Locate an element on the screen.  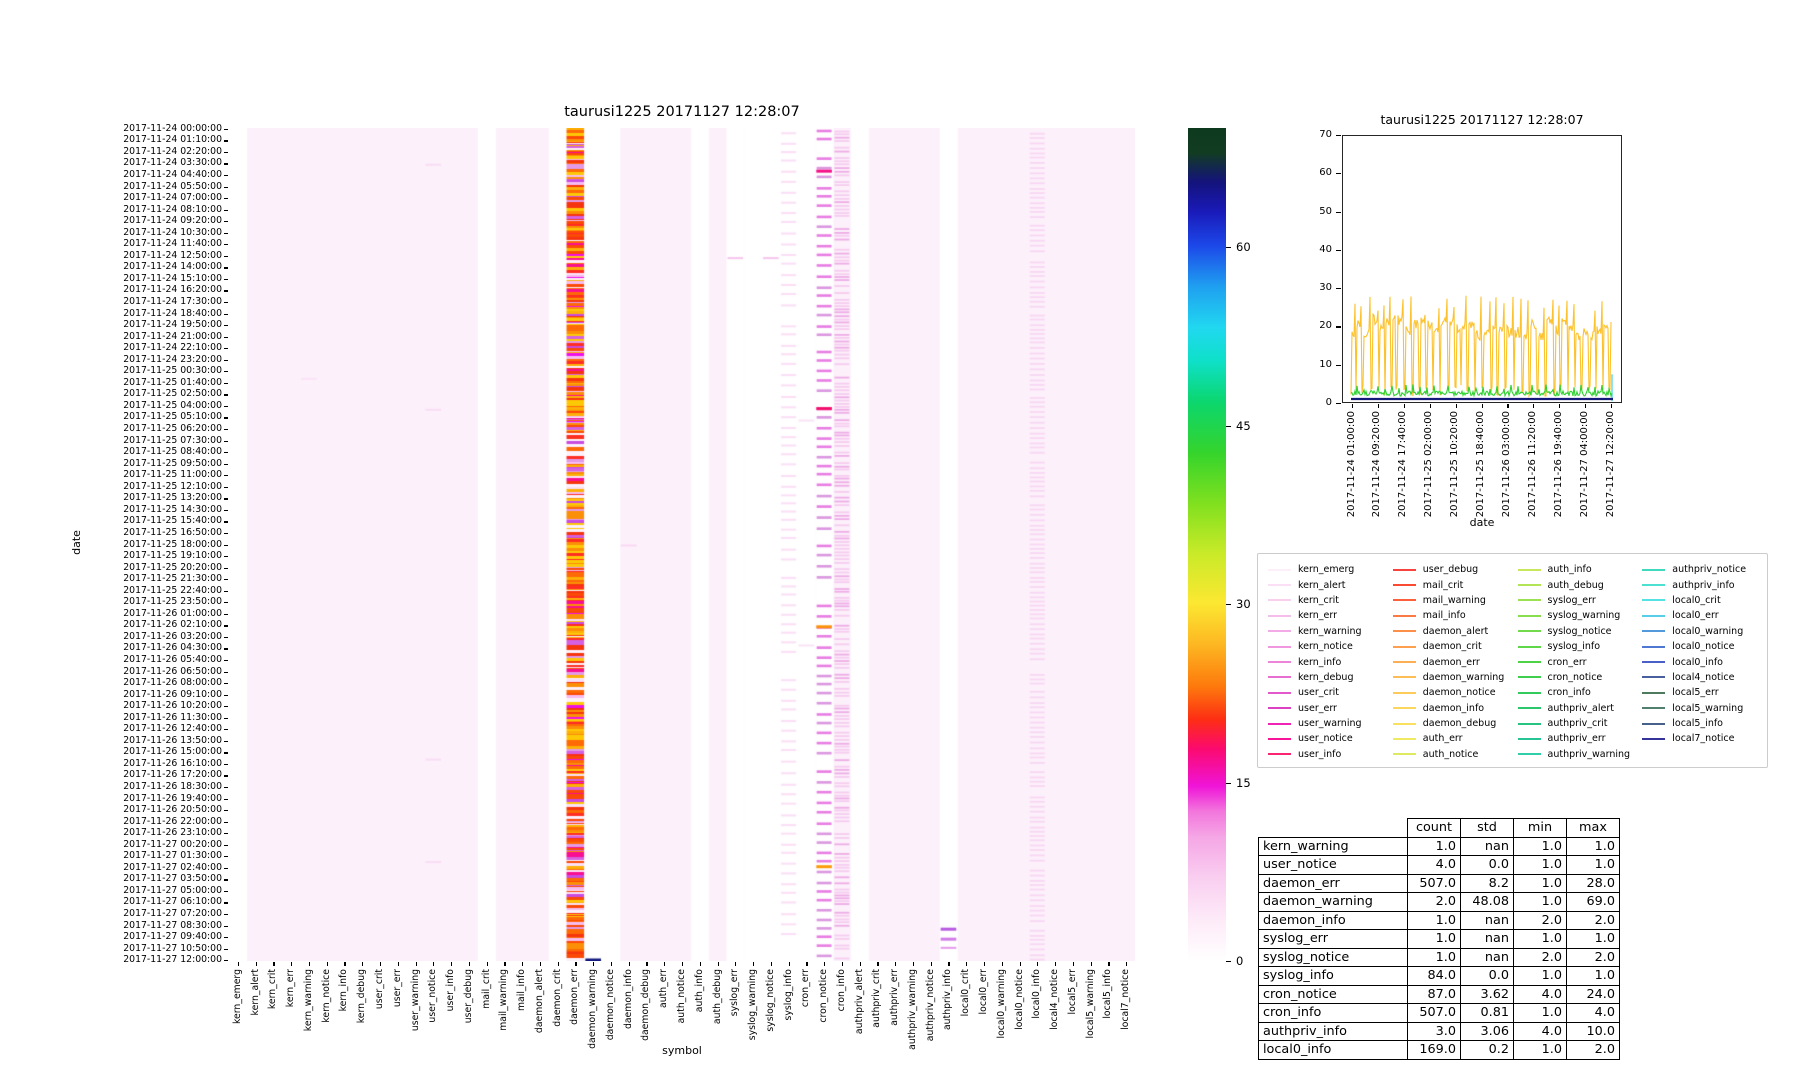
legend-item: local0_crit is located at coordinates (1702, 600).